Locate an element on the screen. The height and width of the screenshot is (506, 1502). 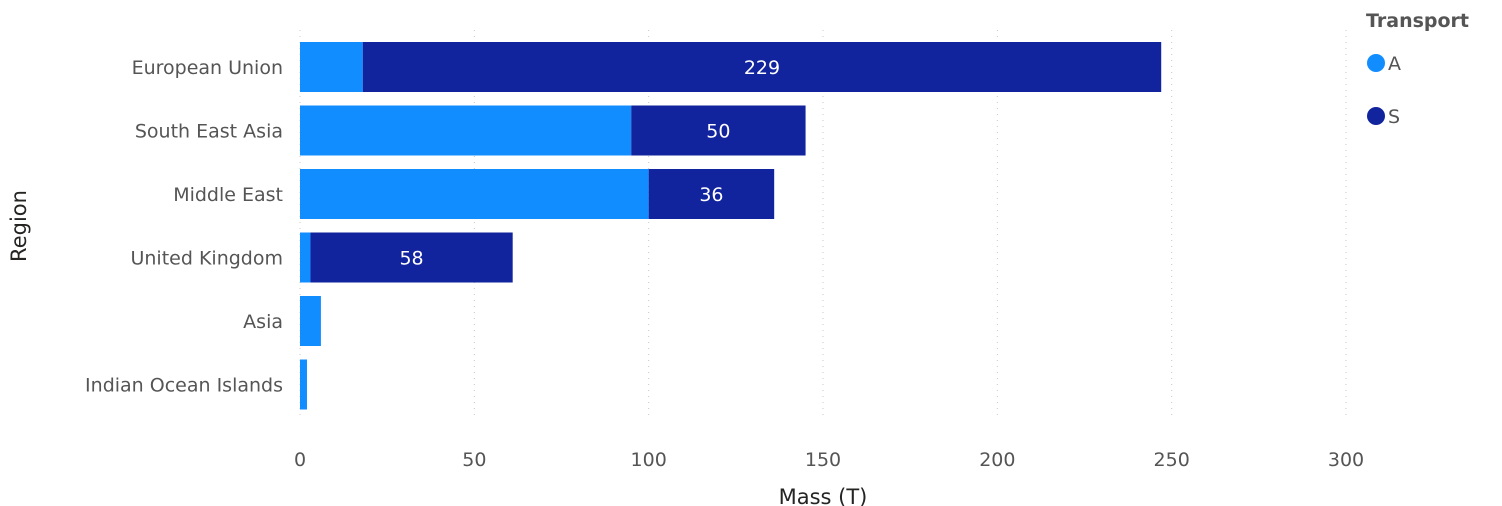
category-label: United Kingdom is located at coordinates (206, 259).